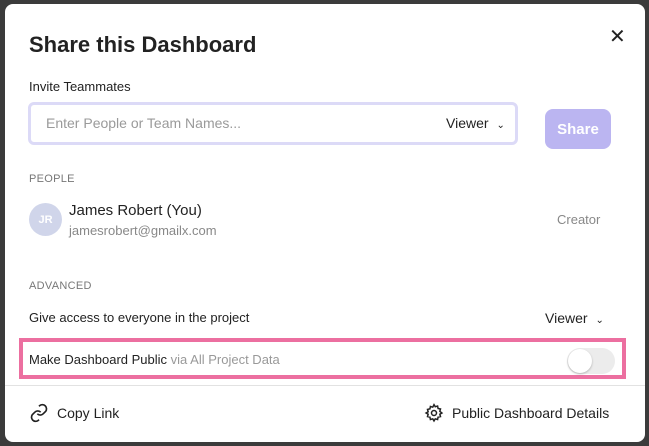  What do you see at coordinates (578, 129) in the screenshot?
I see `share-button: Share` at bounding box center [578, 129].